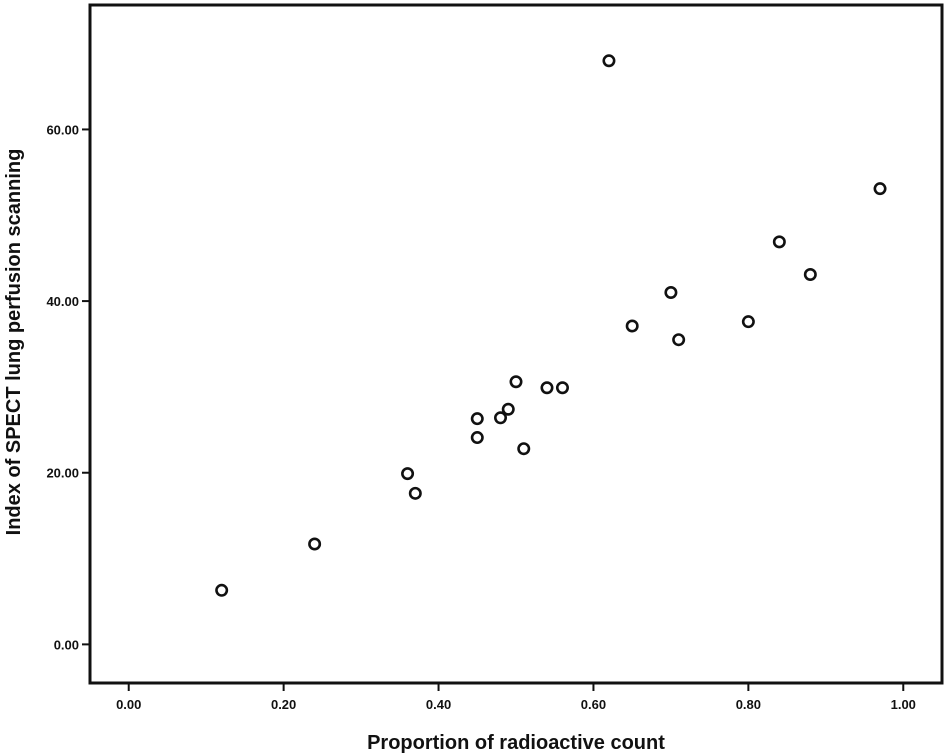 The width and height of the screenshot is (945, 756). Describe the element at coordinates (62, 129) in the screenshot. I see `y-tick-label: 60.00` at that location.